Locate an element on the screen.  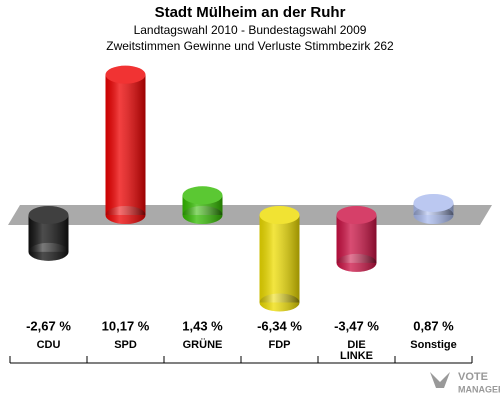
x-tick-label-line: LINKE is located at coordinates (356, 356).